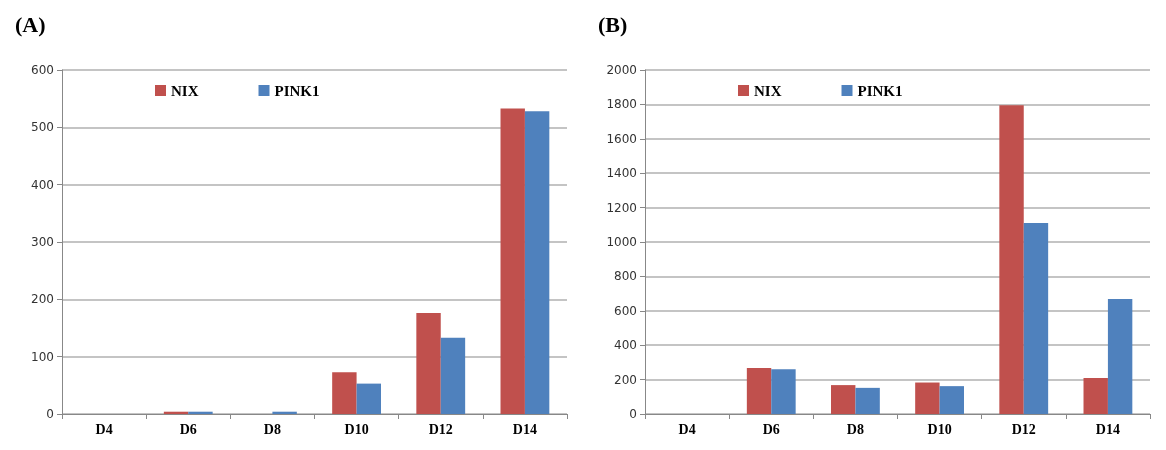 Image resolution: width=1166 pixels, height=450 pixels. I want to click on y-tick-label: 1800, so click(621, 104).